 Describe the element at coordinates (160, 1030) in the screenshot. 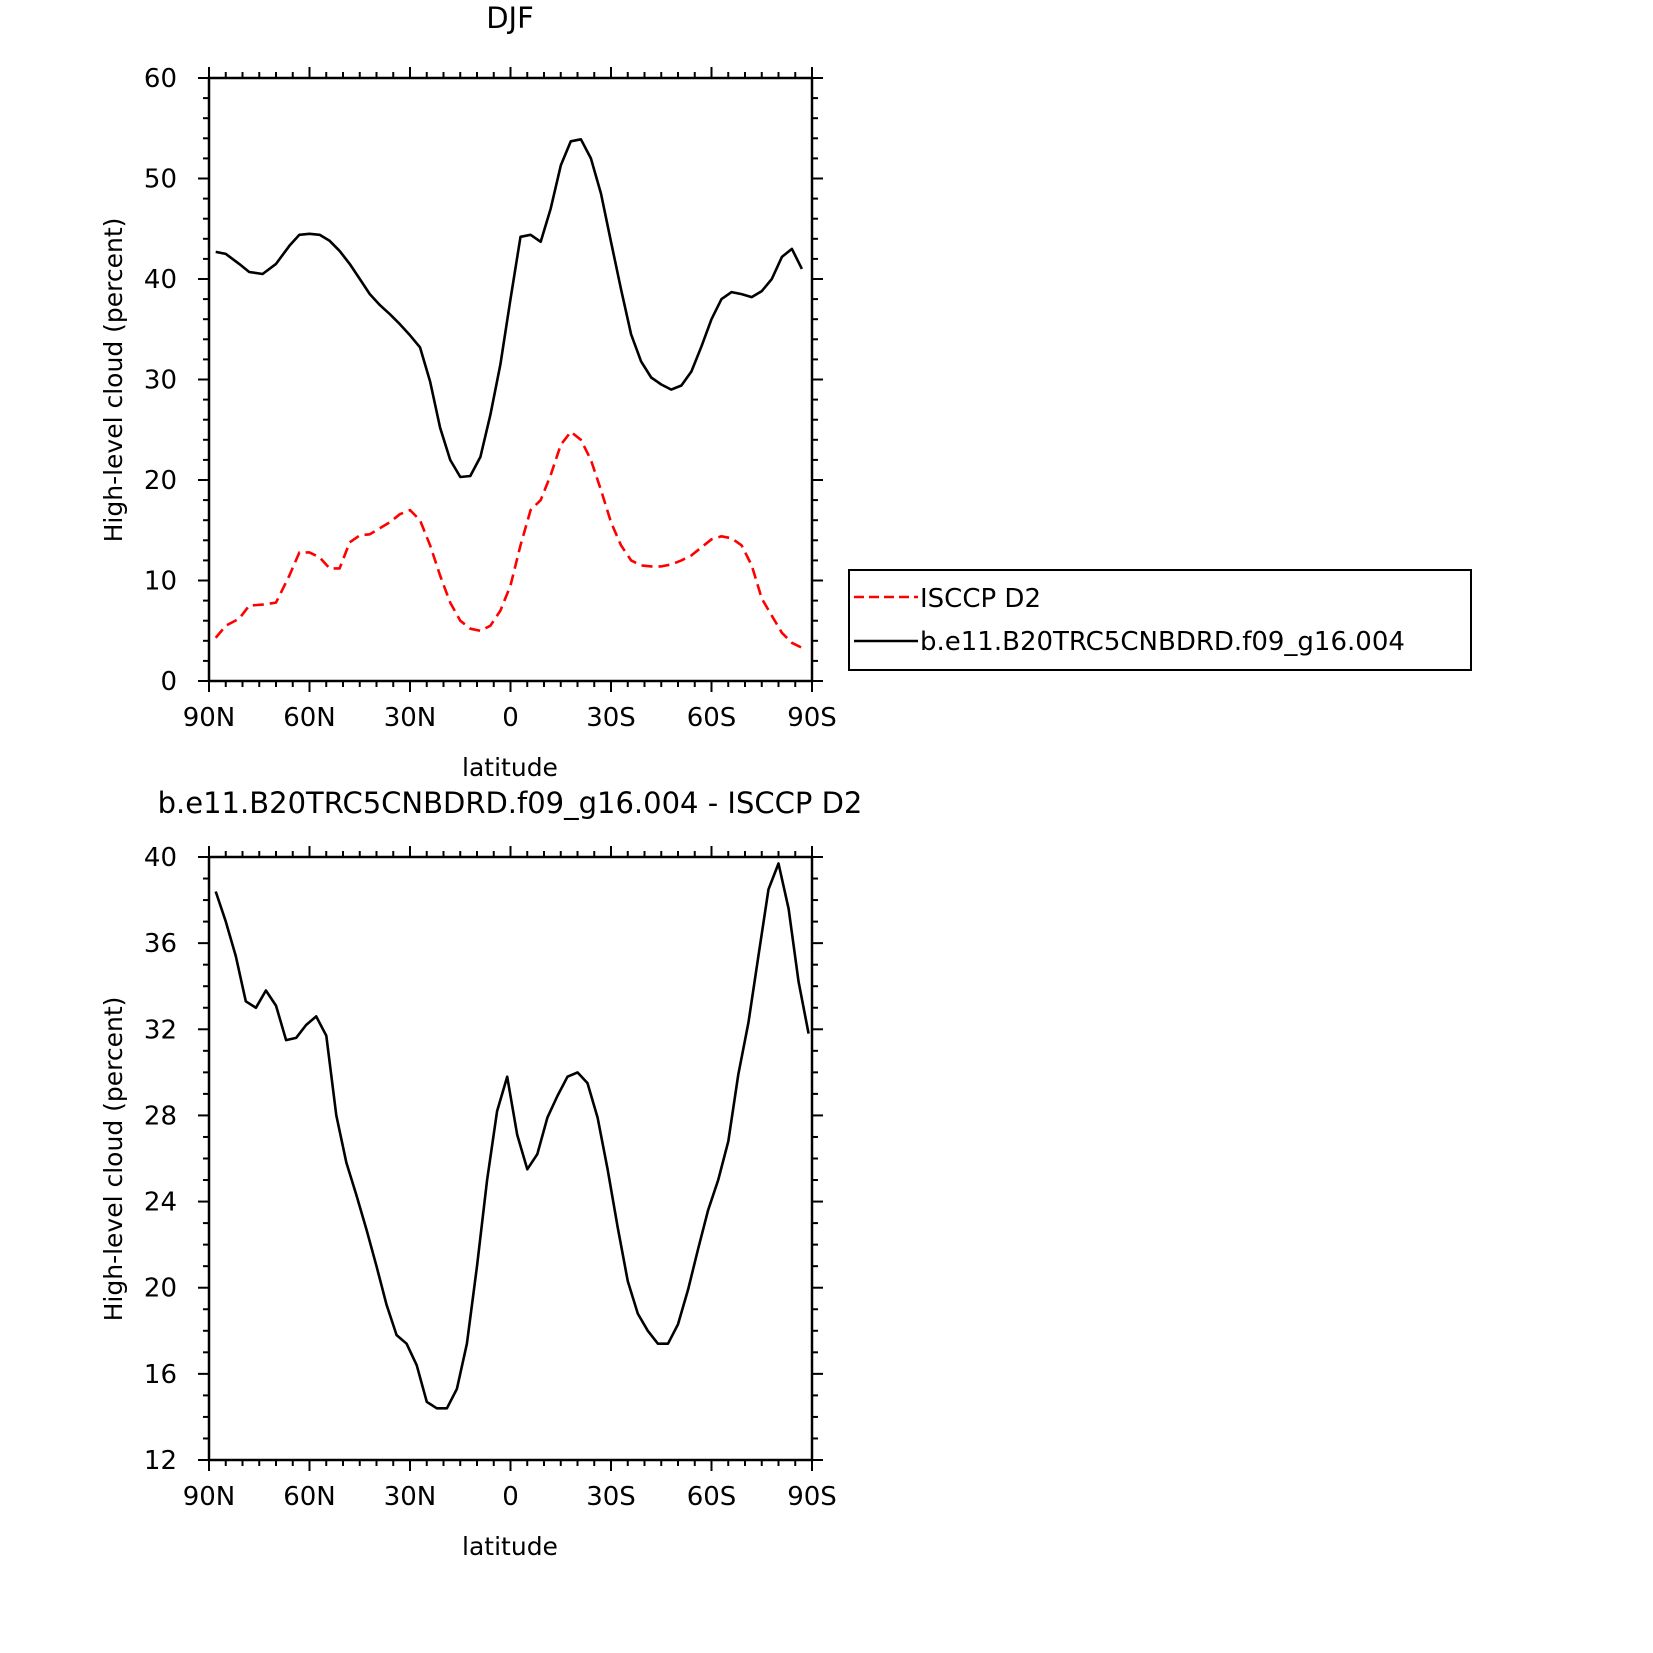

I see `y-tick-label: 32` at that location.